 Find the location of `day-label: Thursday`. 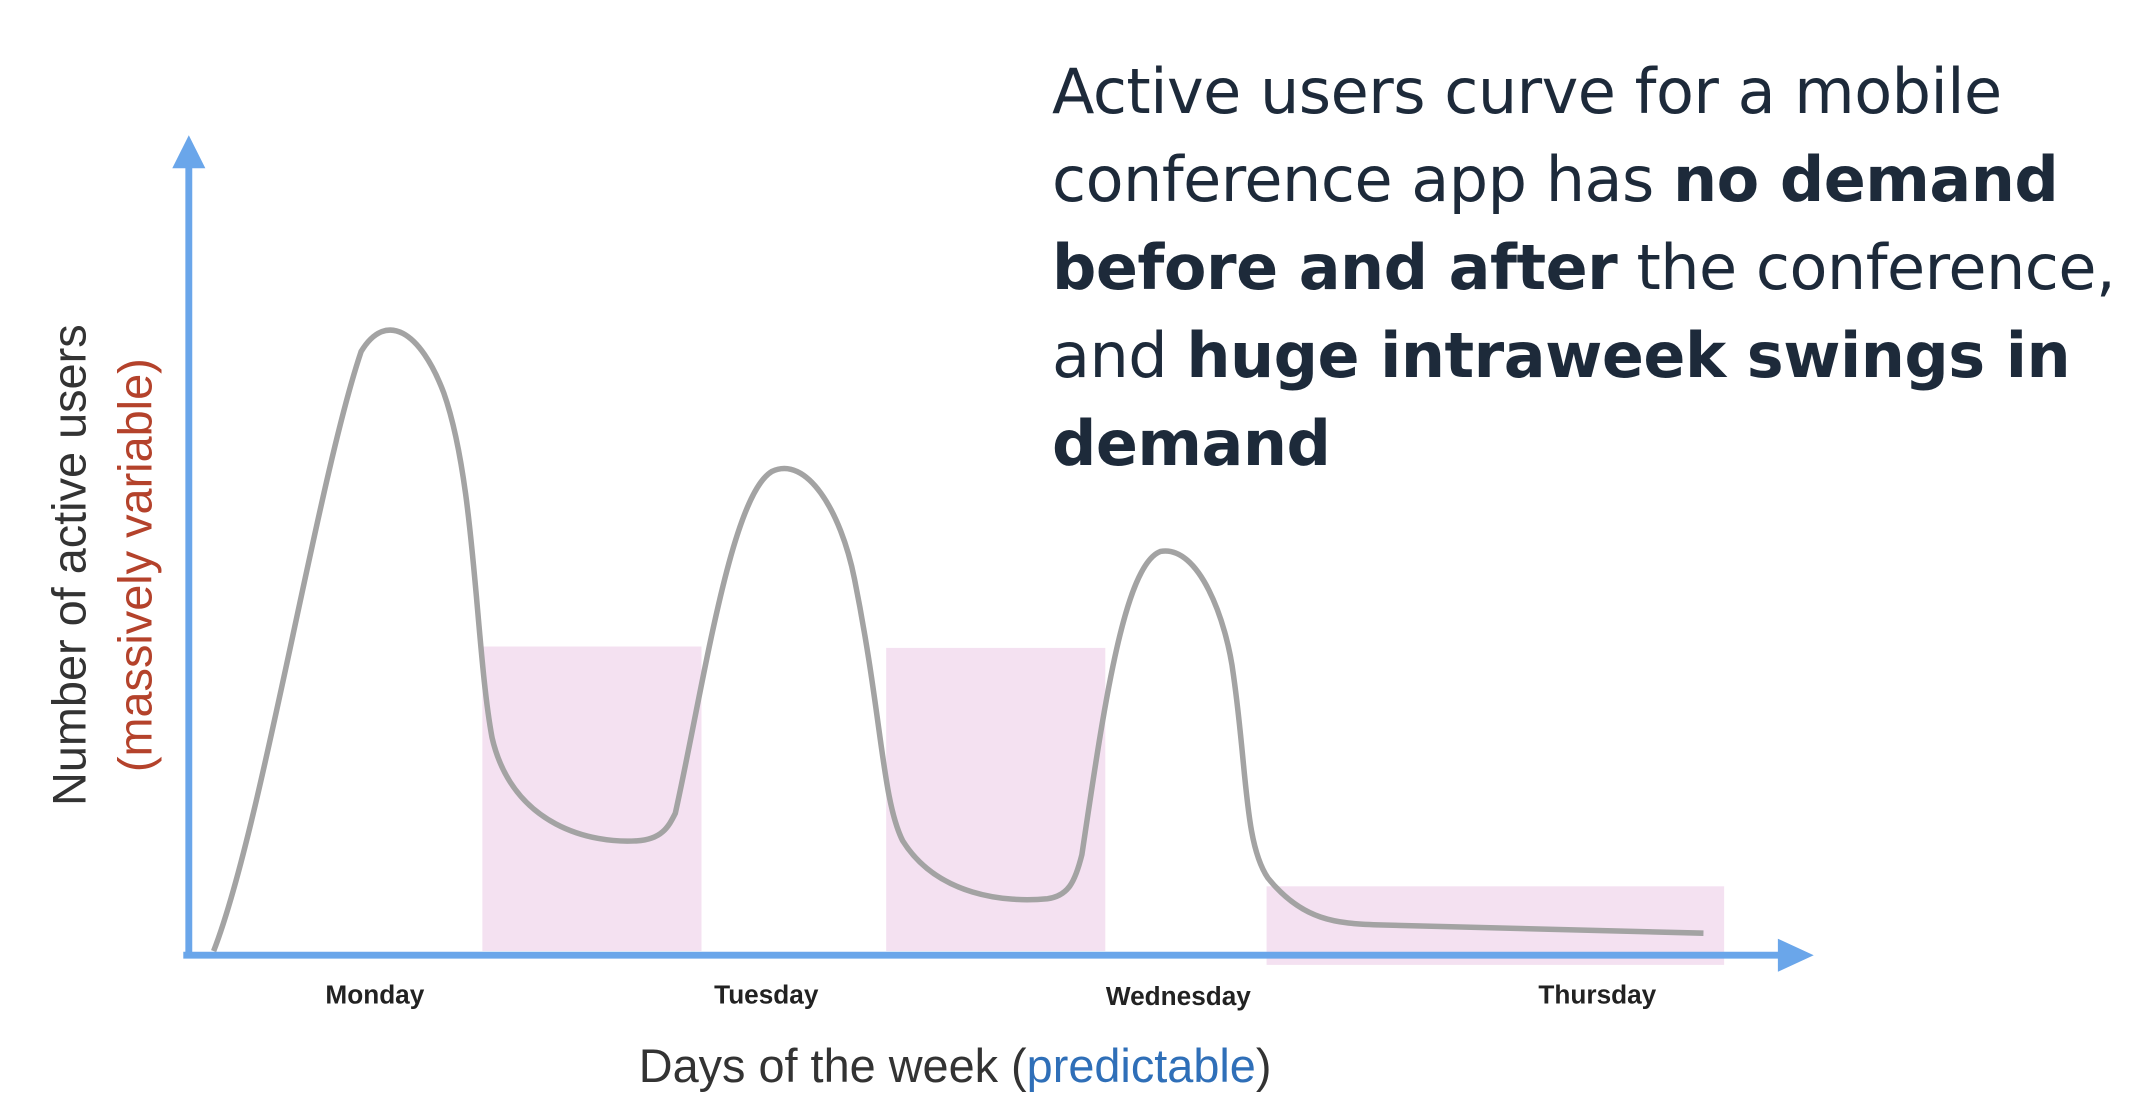

day-label: Thursday is located at coordinates (1597, 994).